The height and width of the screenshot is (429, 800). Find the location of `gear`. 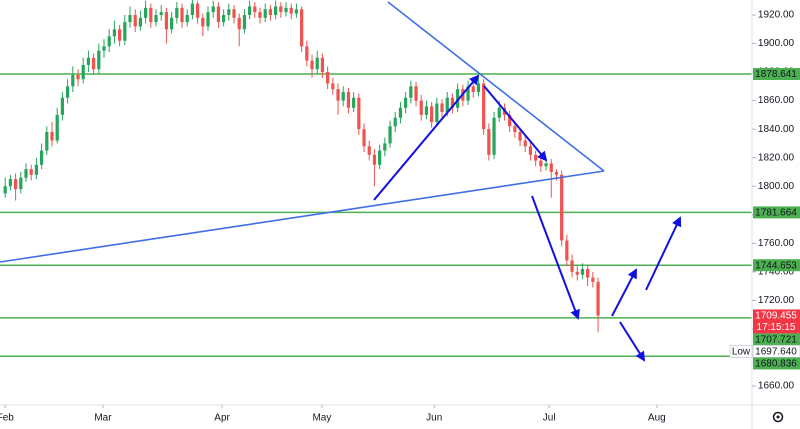

gear is located at coordinates (778, 417).